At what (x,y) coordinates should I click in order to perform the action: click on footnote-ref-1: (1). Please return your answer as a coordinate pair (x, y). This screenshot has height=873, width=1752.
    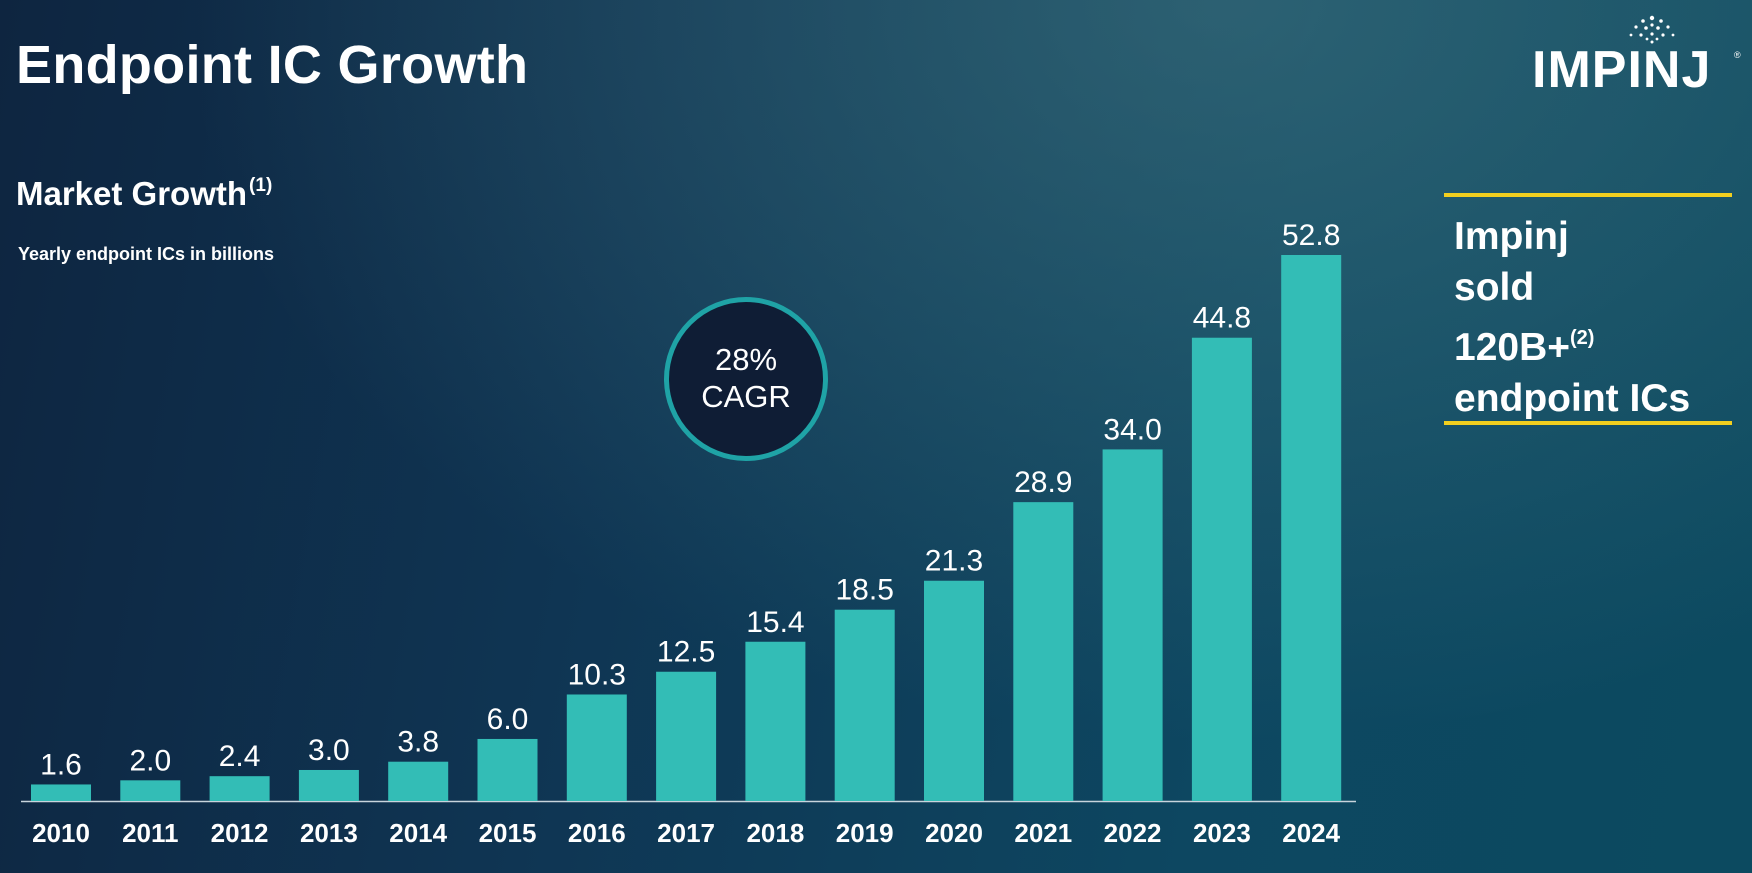
    Looking at the image, I should click on (261, 185).